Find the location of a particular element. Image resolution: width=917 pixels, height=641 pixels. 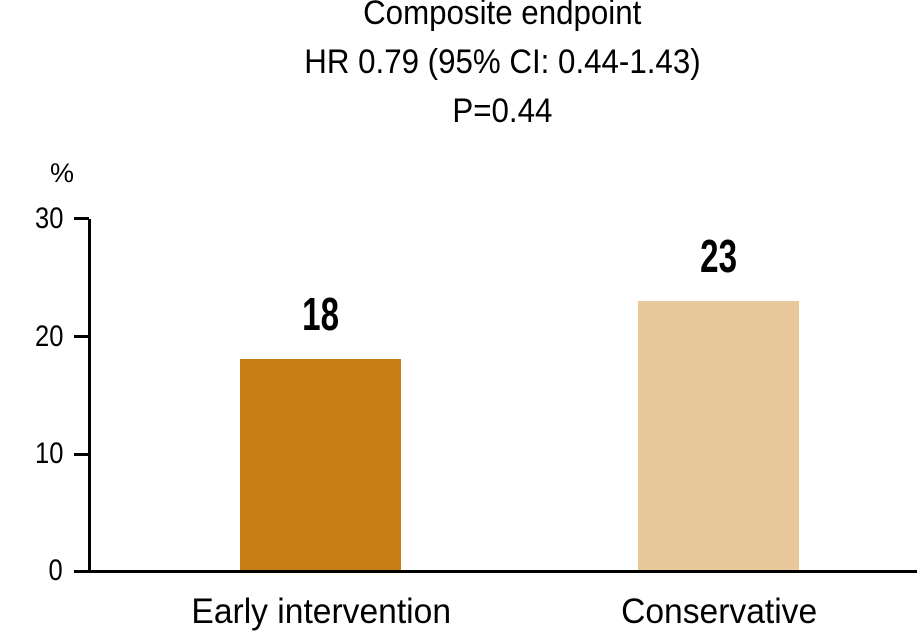

chart-title-line-3: P=0.44 is located at coordinates (502, 111).